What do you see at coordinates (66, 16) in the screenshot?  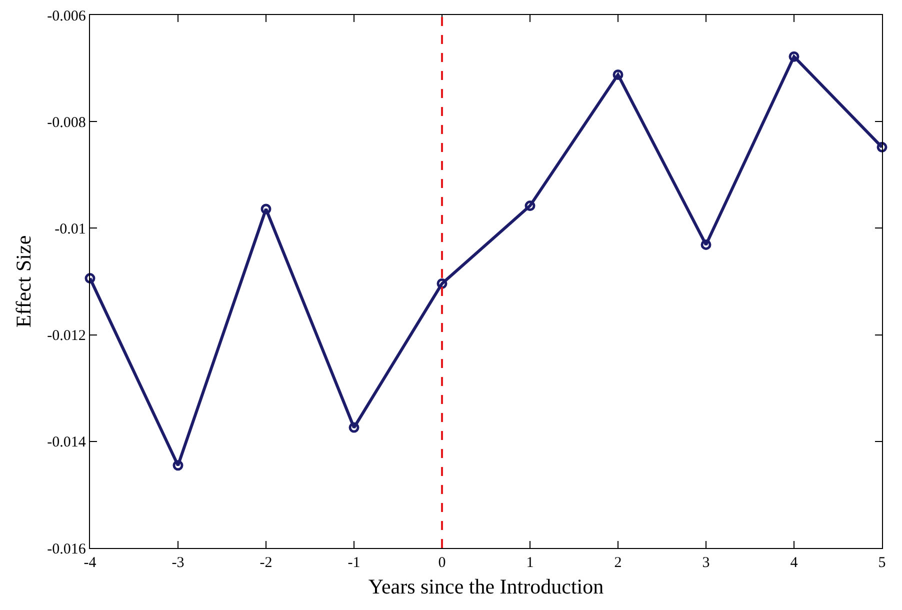 I see `y-tick-label: -0.006` at bounding box center [66, 16].